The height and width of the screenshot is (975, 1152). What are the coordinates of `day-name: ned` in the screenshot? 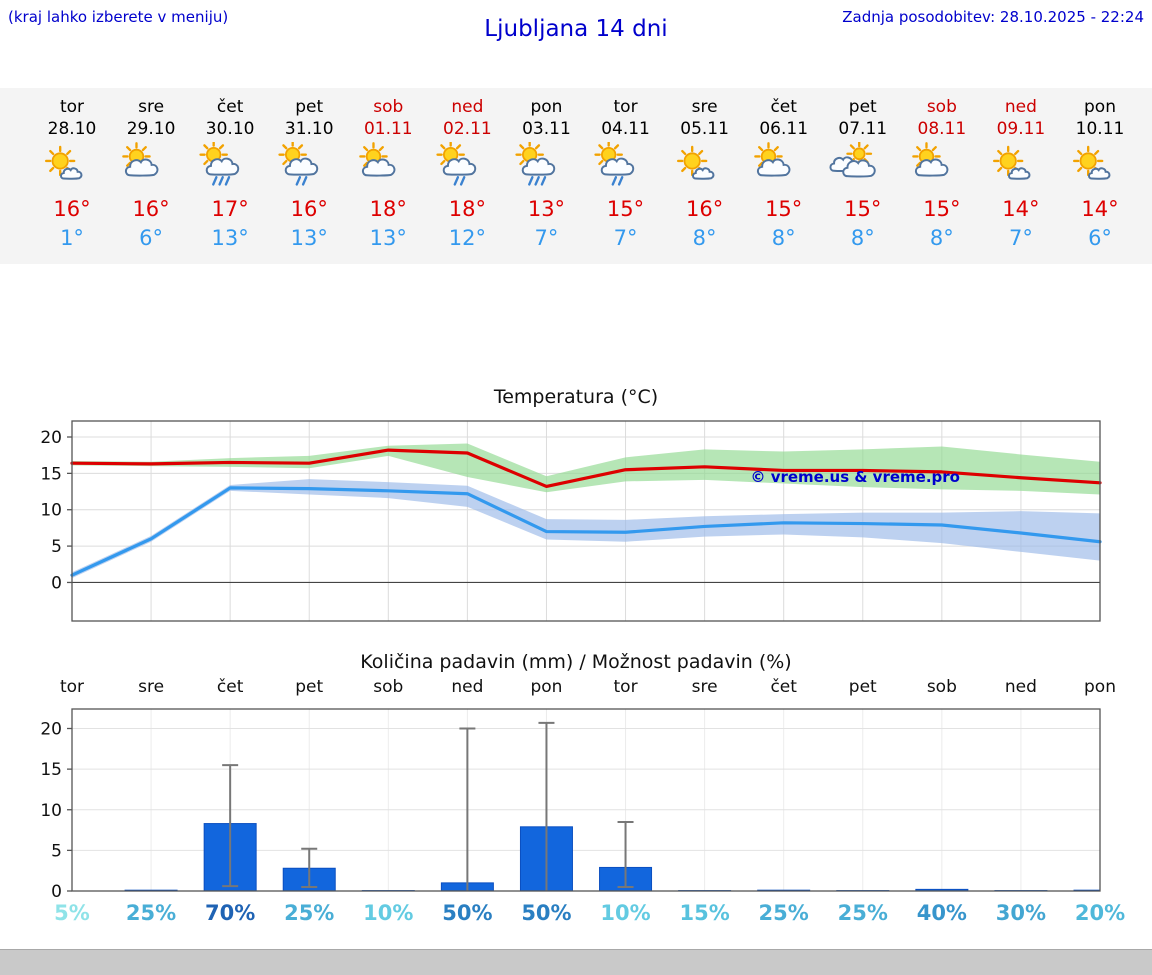 It's located at (1020, 107).